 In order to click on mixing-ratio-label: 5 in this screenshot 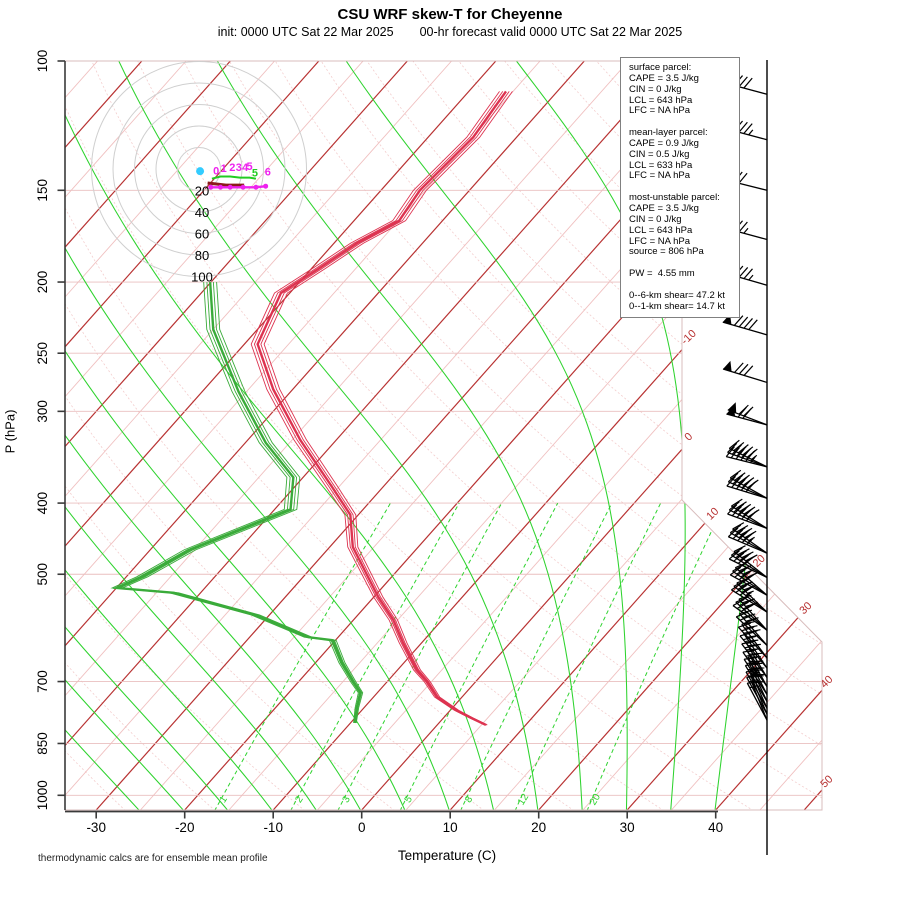, I will do `click(409, 799)`.